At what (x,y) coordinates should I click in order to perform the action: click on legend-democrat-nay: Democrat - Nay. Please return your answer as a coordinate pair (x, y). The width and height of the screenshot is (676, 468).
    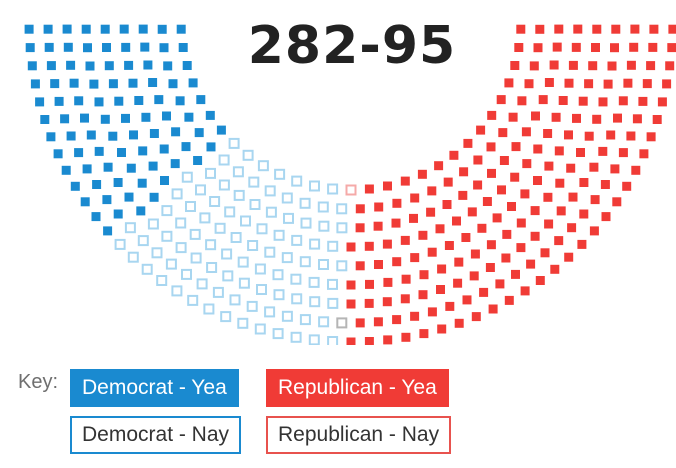
    Looking at the image, I should click on (156, 435).